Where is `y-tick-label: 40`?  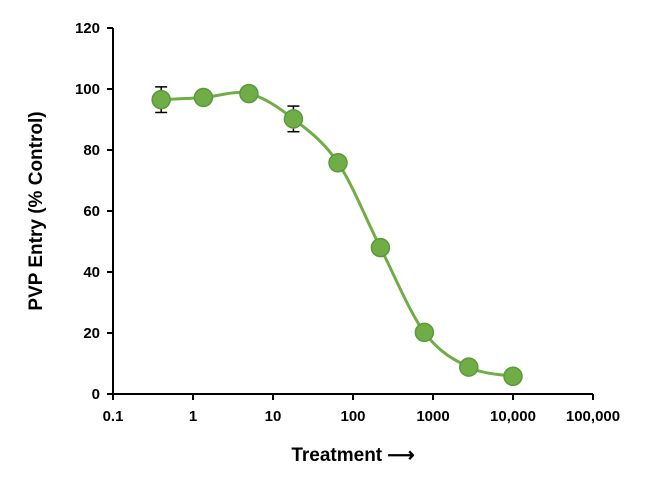 y-tick-label: 40 is located at coordinates (91, 272).